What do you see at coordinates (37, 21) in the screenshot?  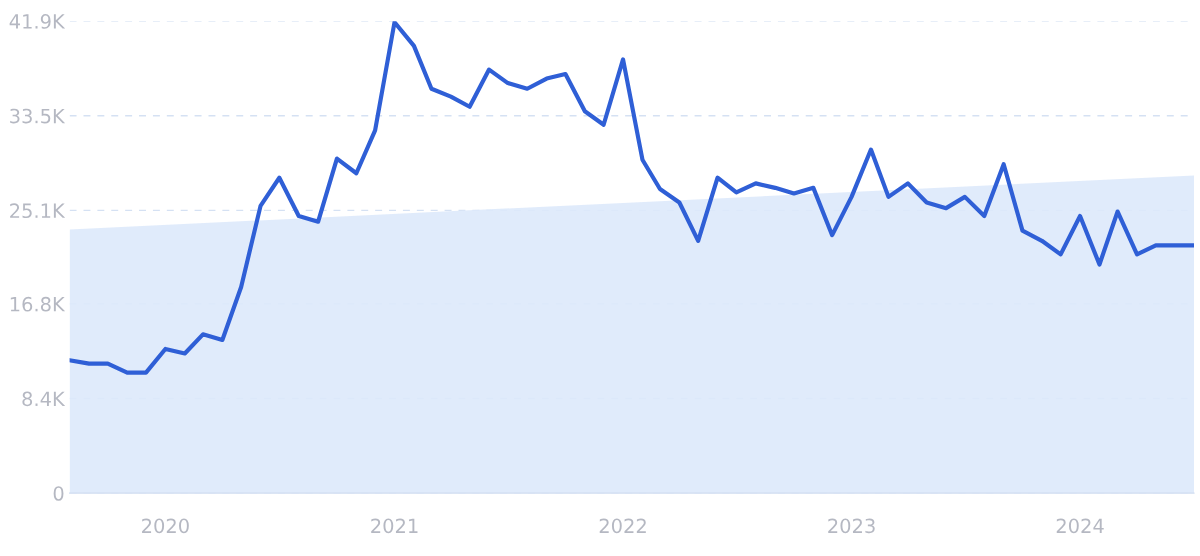 I see `y-tick-label: 41.9K` at bounding box center [37, 21].